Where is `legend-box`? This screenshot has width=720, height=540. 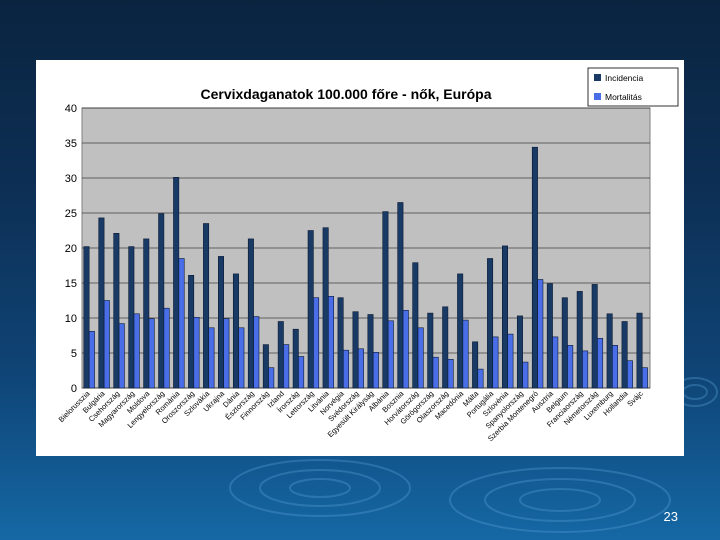
legend-box is located at coordinates (633, 87).